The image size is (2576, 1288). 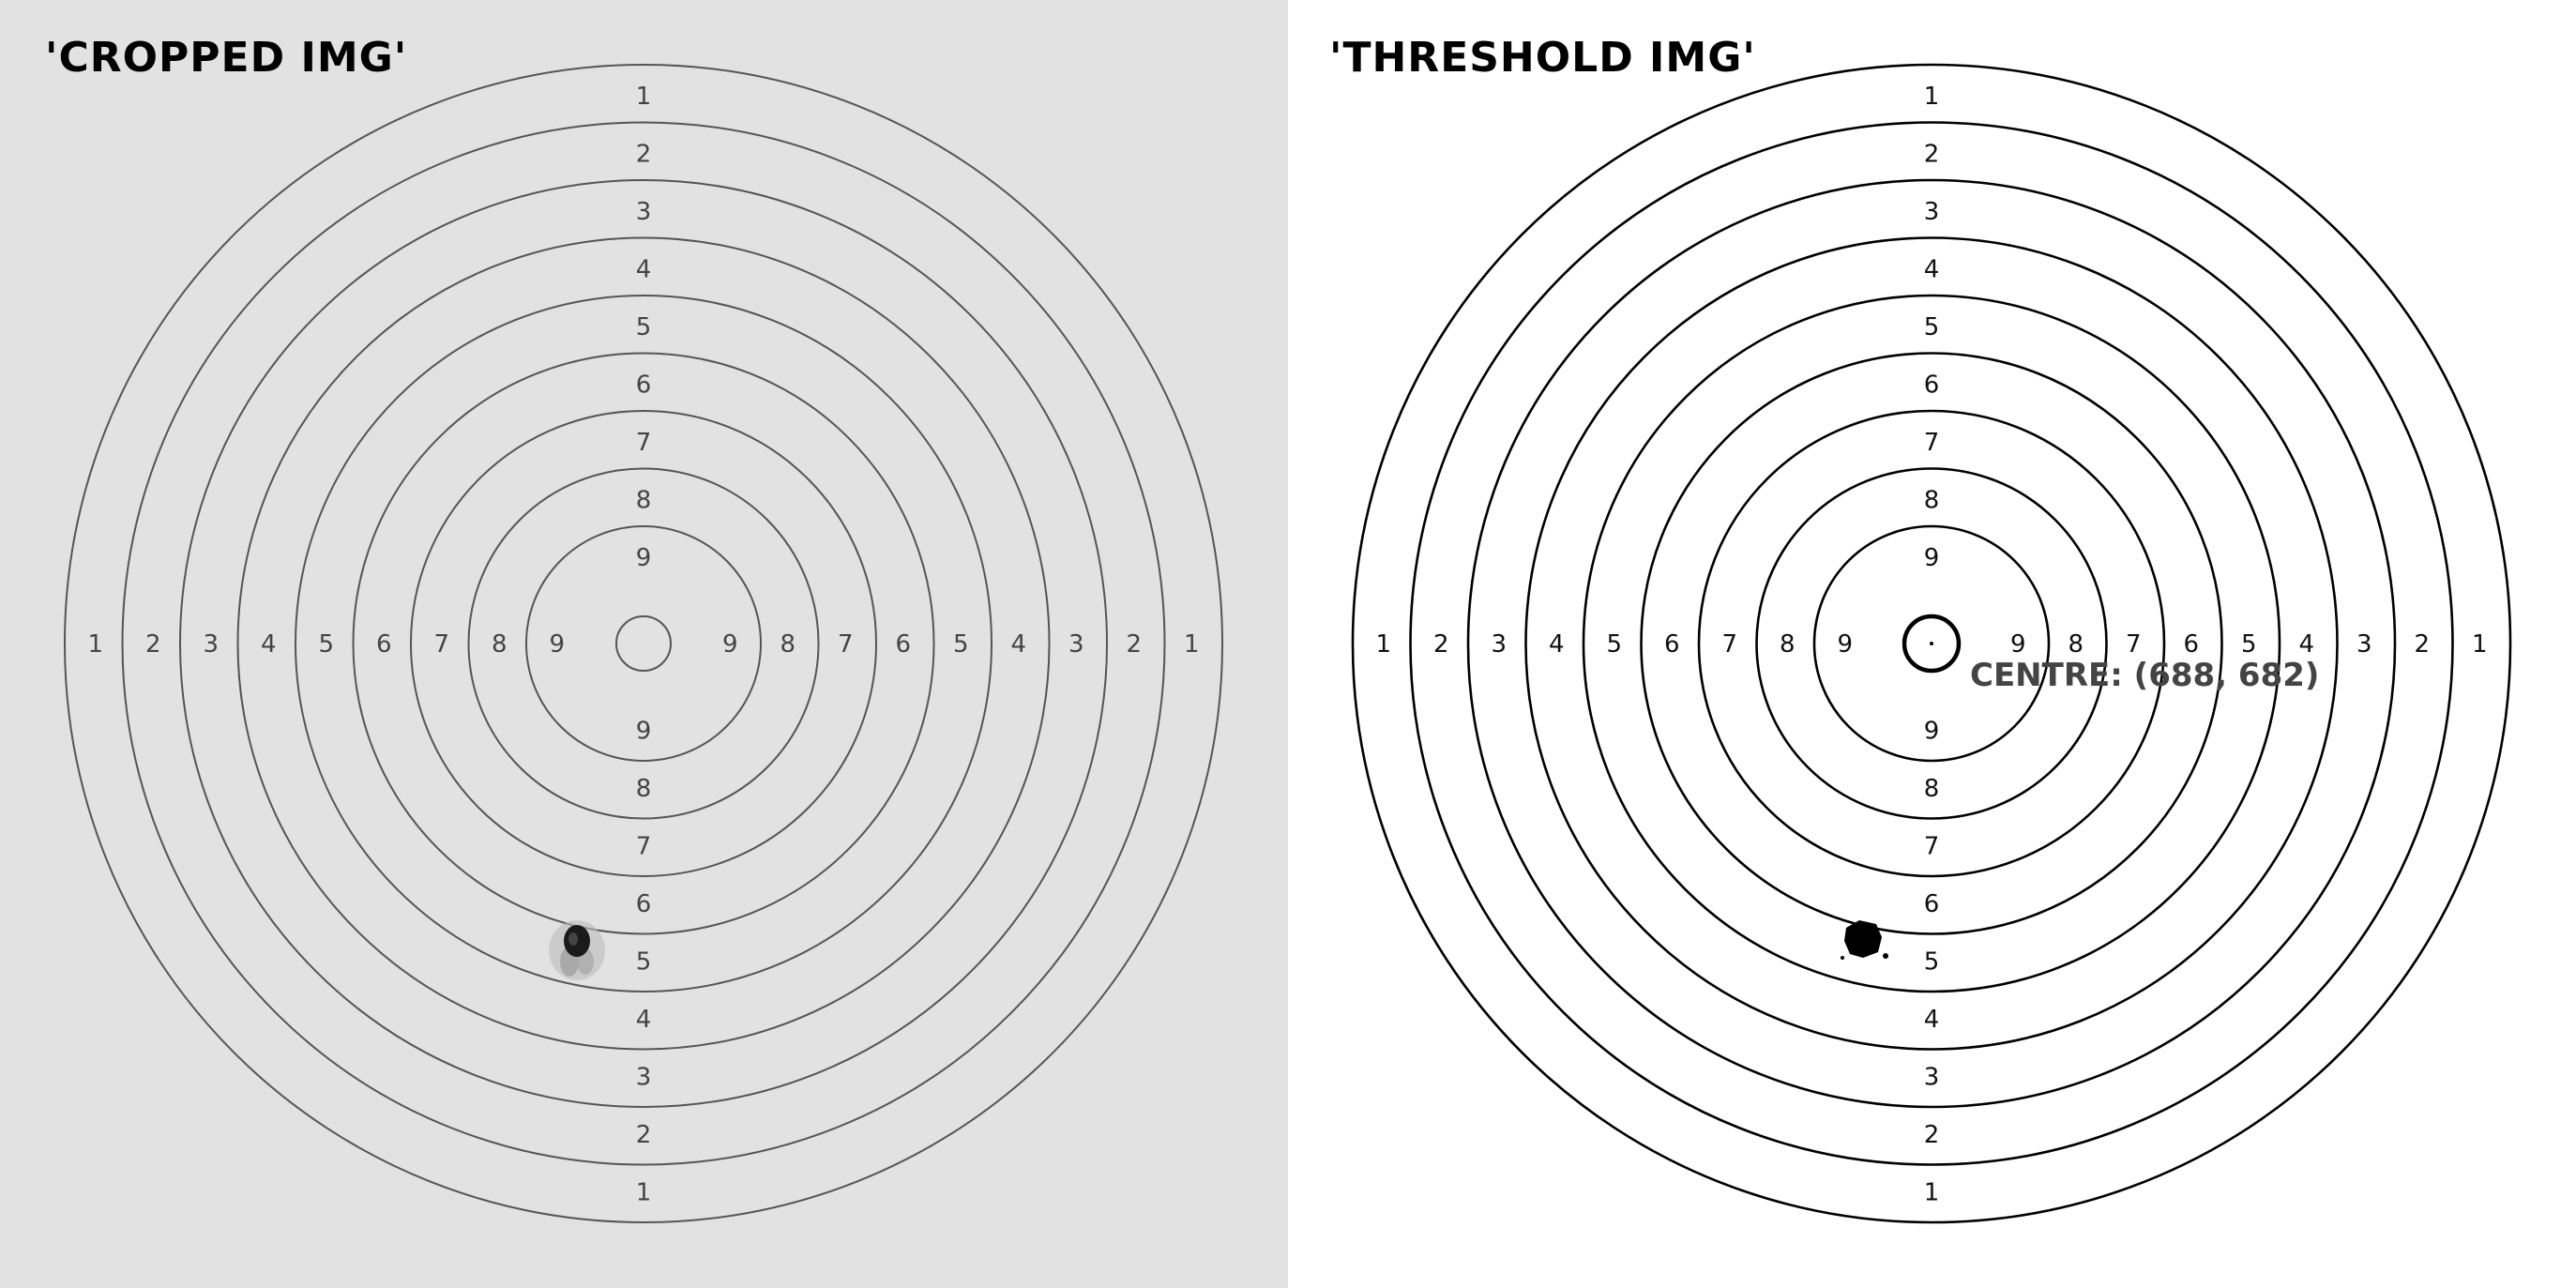 I want to click on panel-title-threshold: 'THRESHOLD IMG', so click(x=1543, y=58).